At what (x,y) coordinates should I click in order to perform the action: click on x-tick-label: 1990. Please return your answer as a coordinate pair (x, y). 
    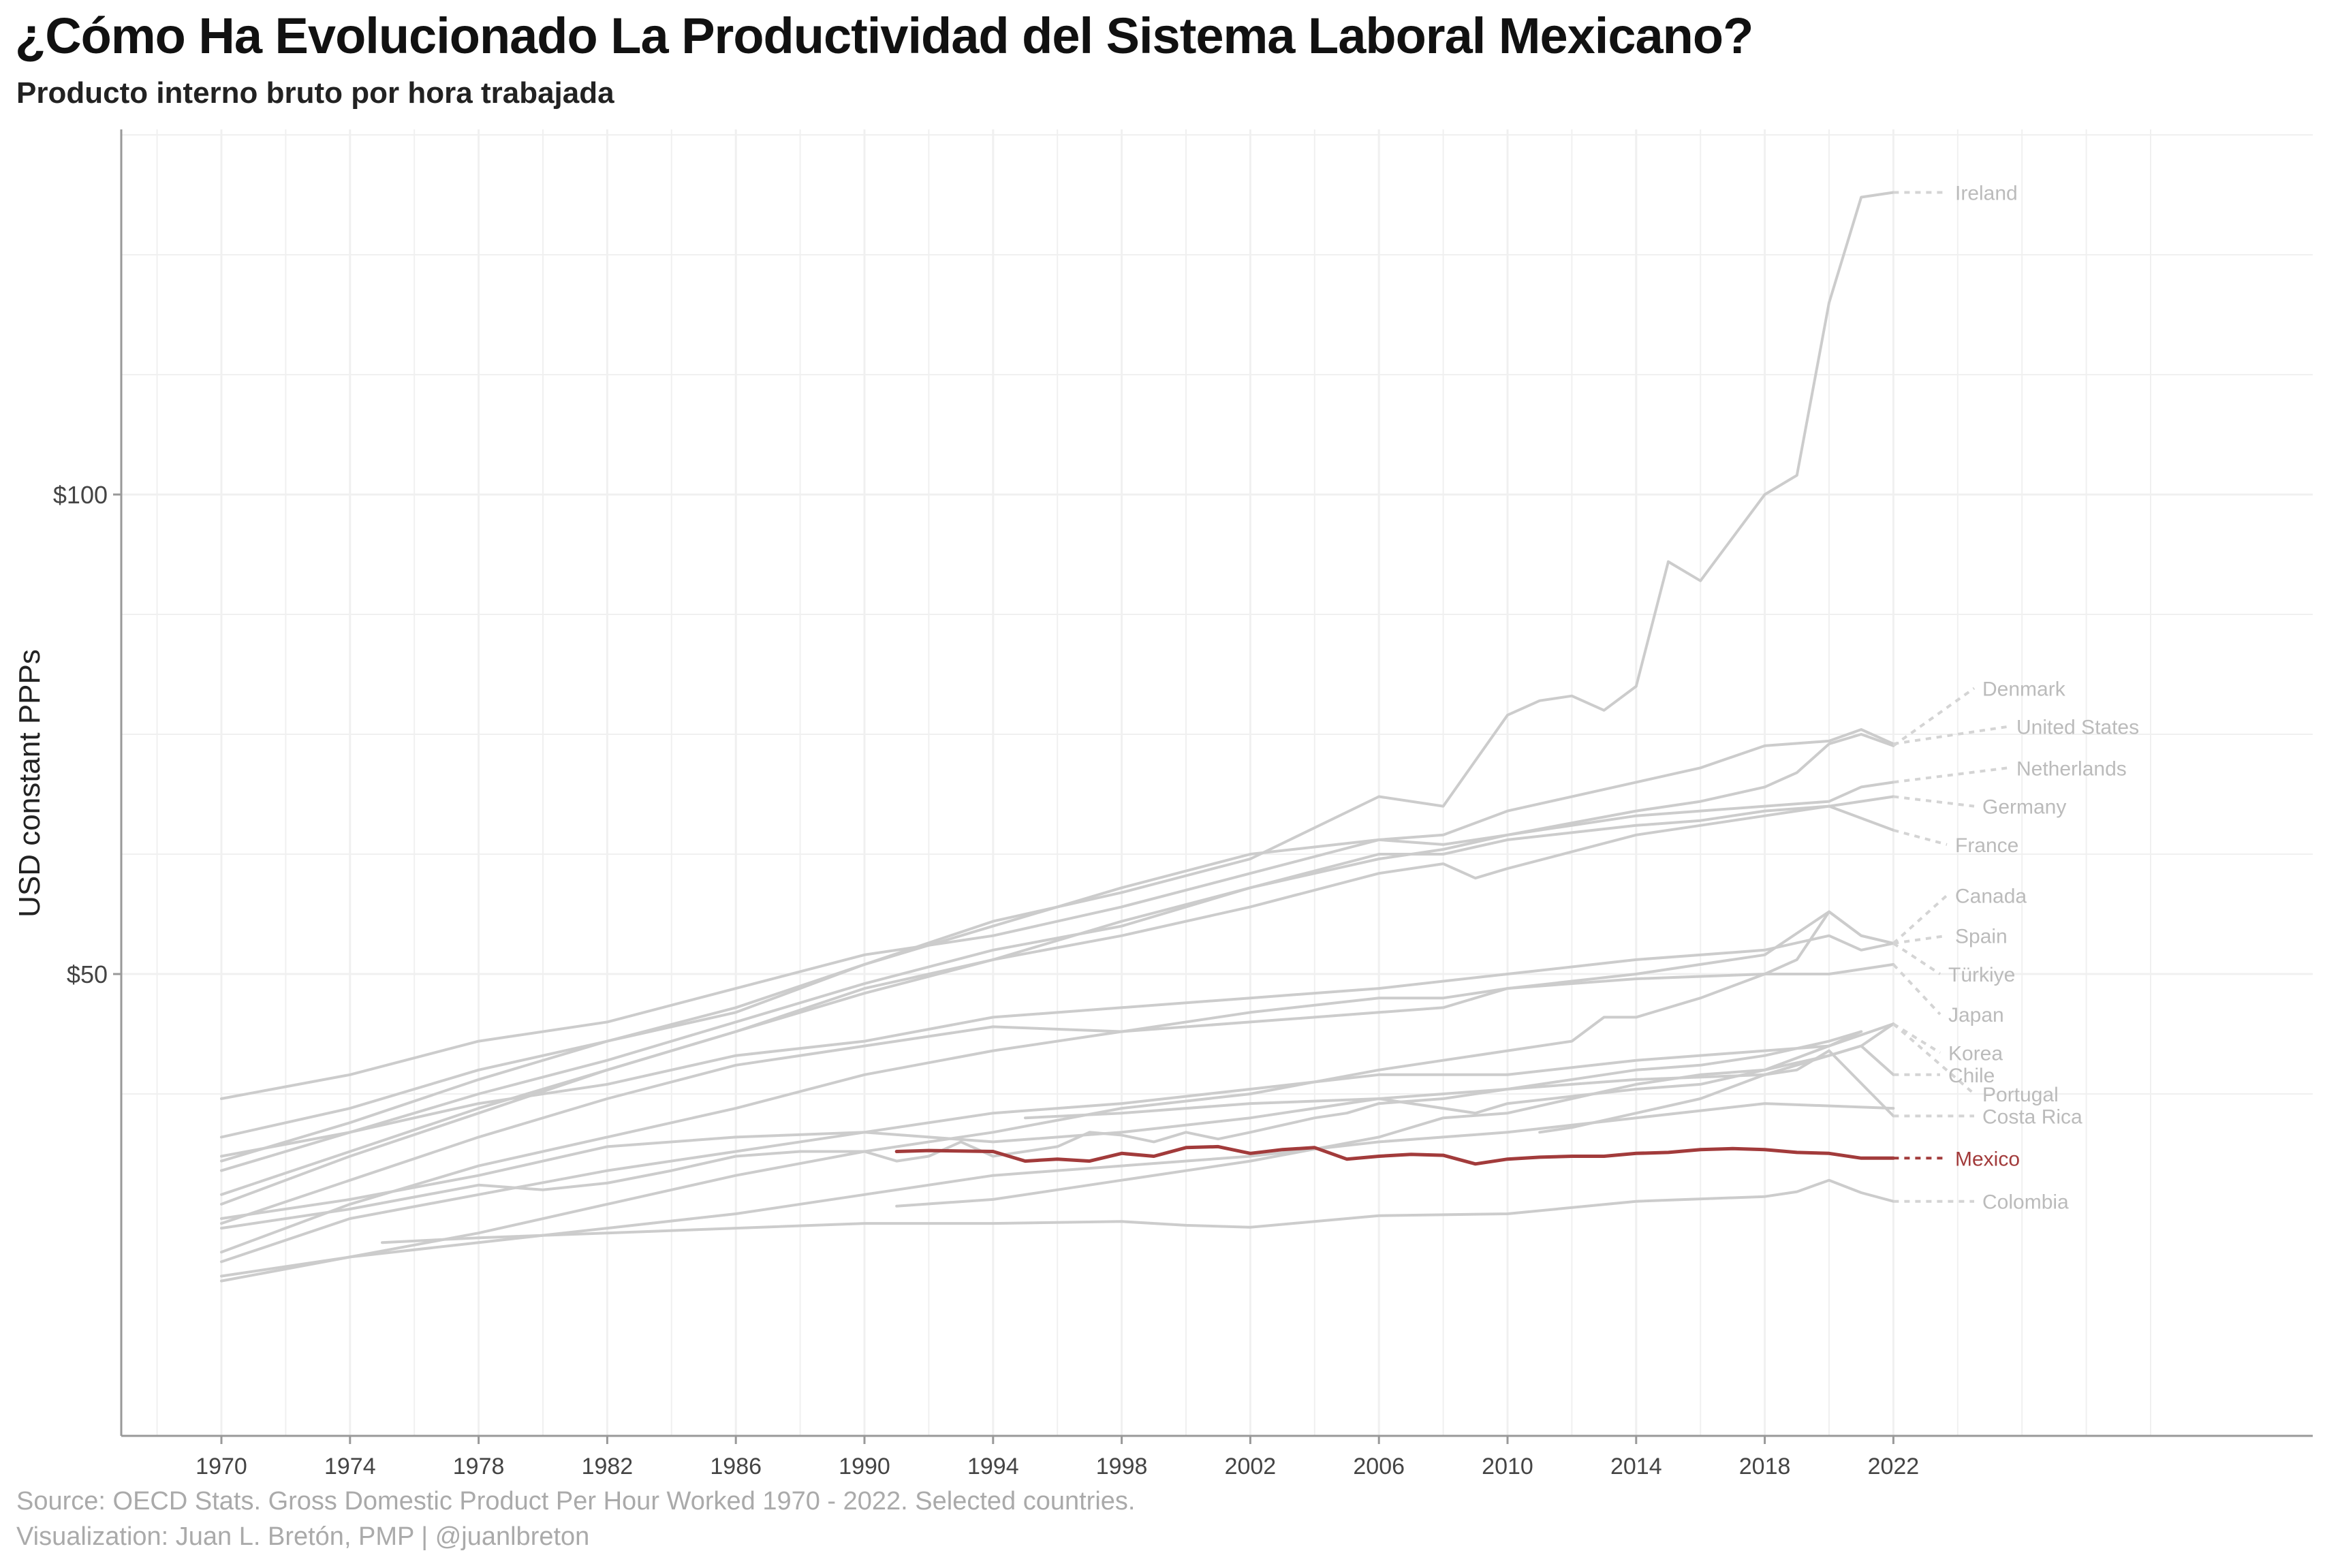
    Looking at the image, I should click on (864, 1466).